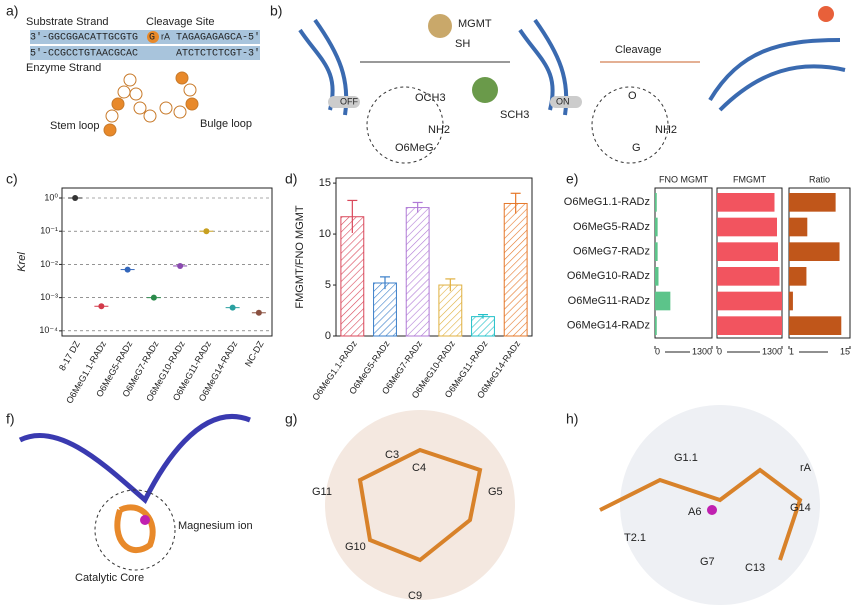 The width and height of the screenshot is (852, 609). I want to click on fluorophore, so click(826, 14).